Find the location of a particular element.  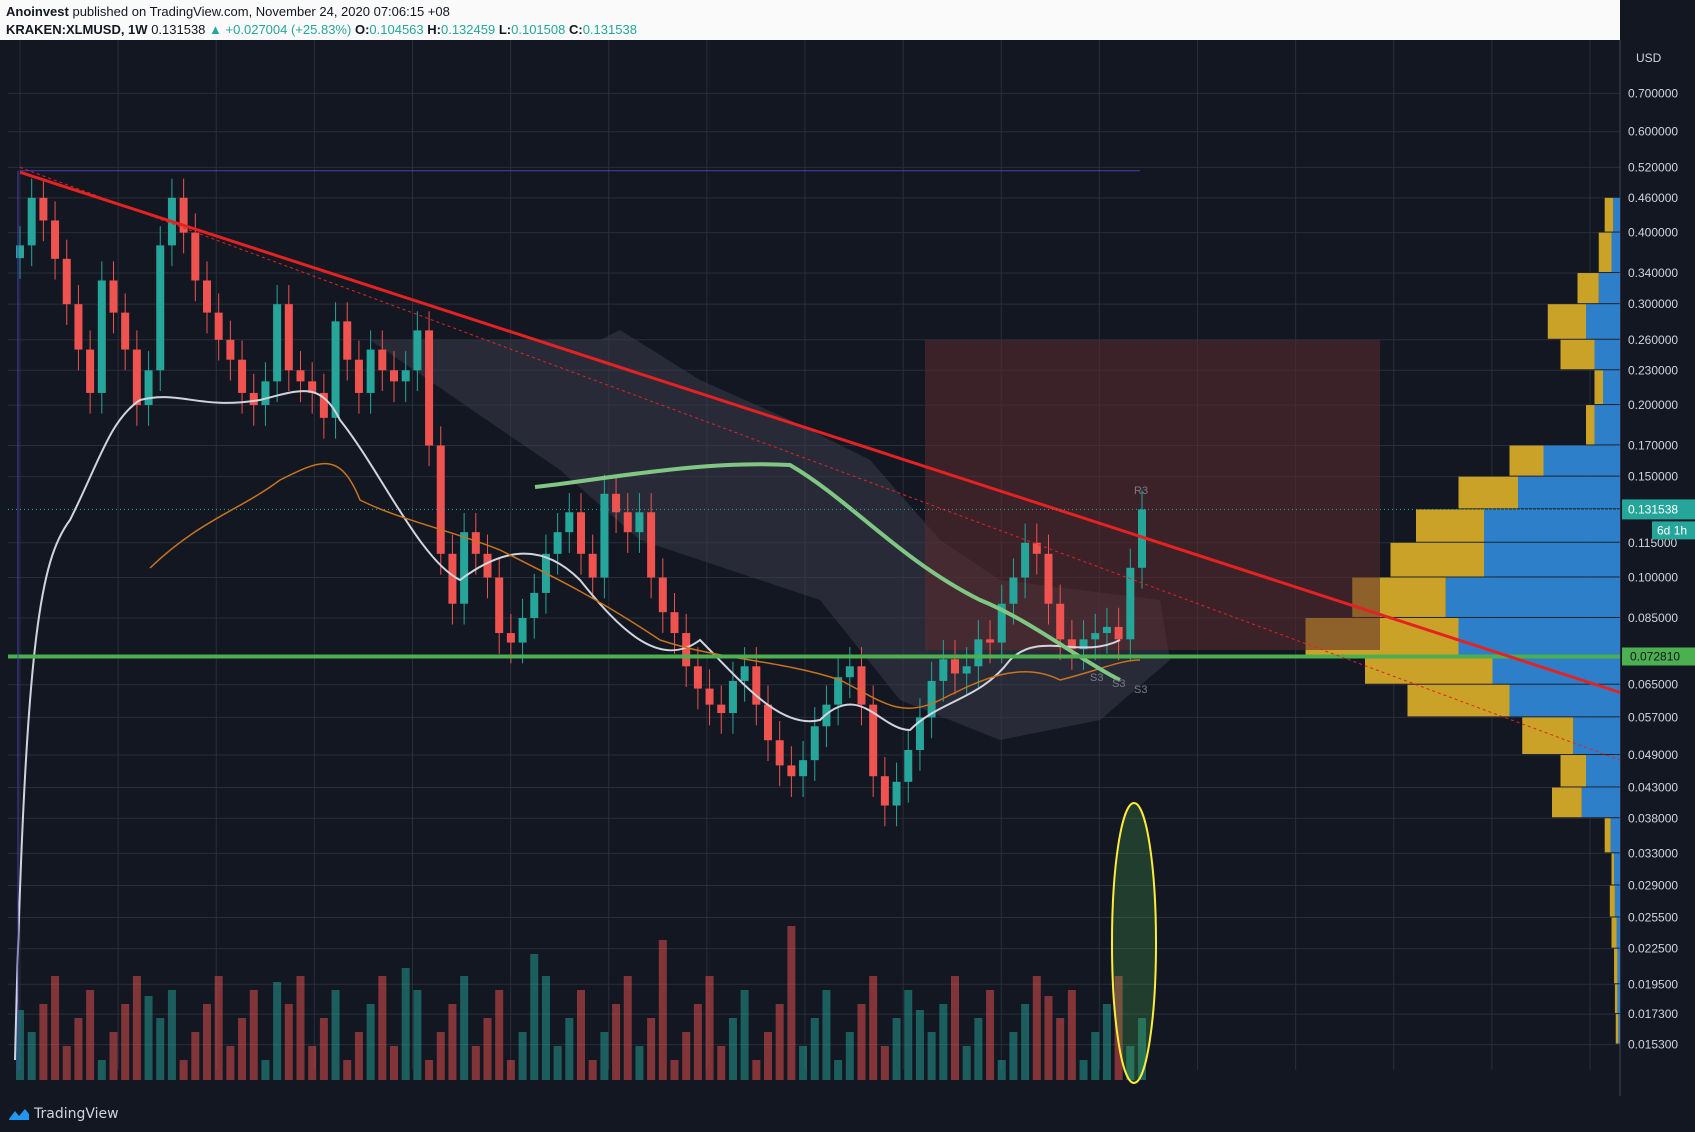

y-tick-label: 0.150000 is located at coordinates (1653, 477).